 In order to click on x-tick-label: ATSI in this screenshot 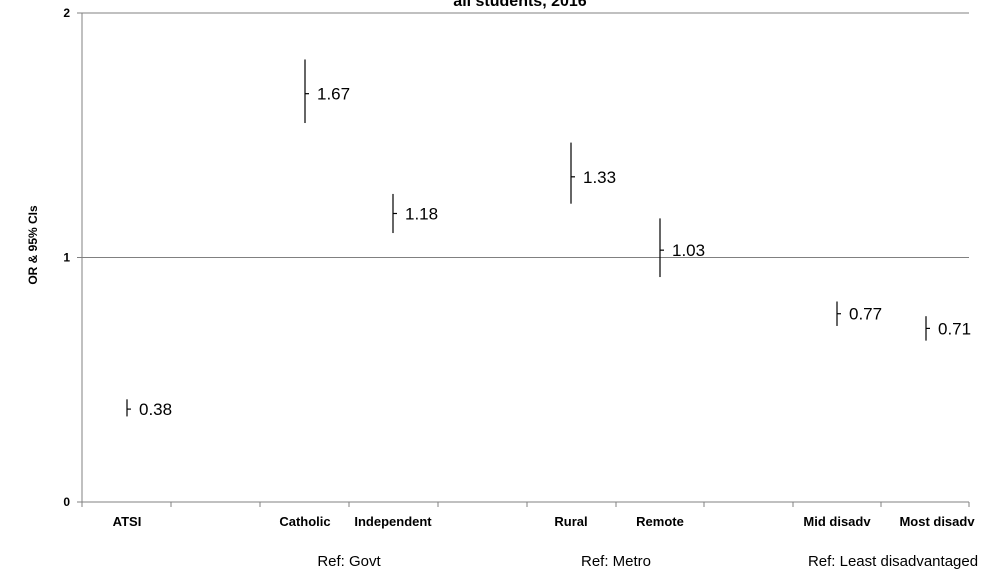, I will do `click(127, 521)`.